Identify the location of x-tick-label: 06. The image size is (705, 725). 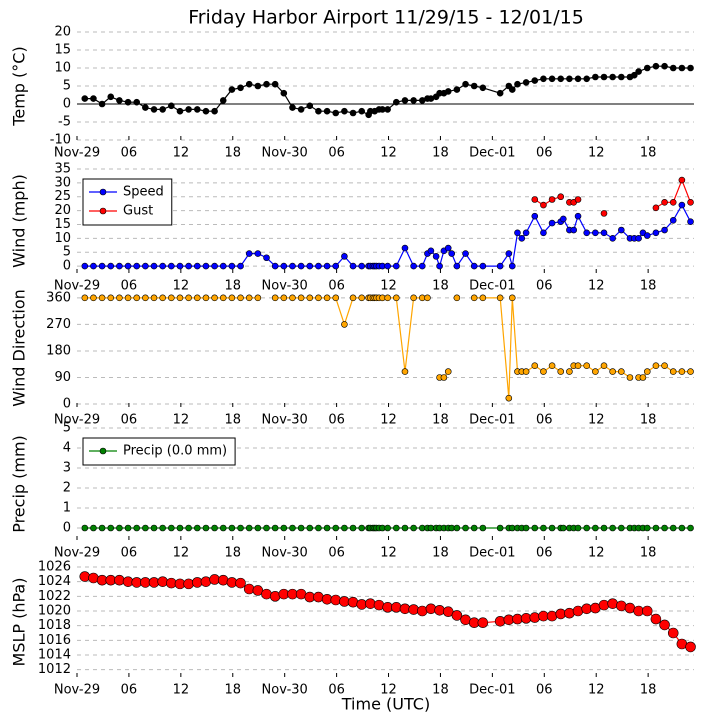
(129, 553).